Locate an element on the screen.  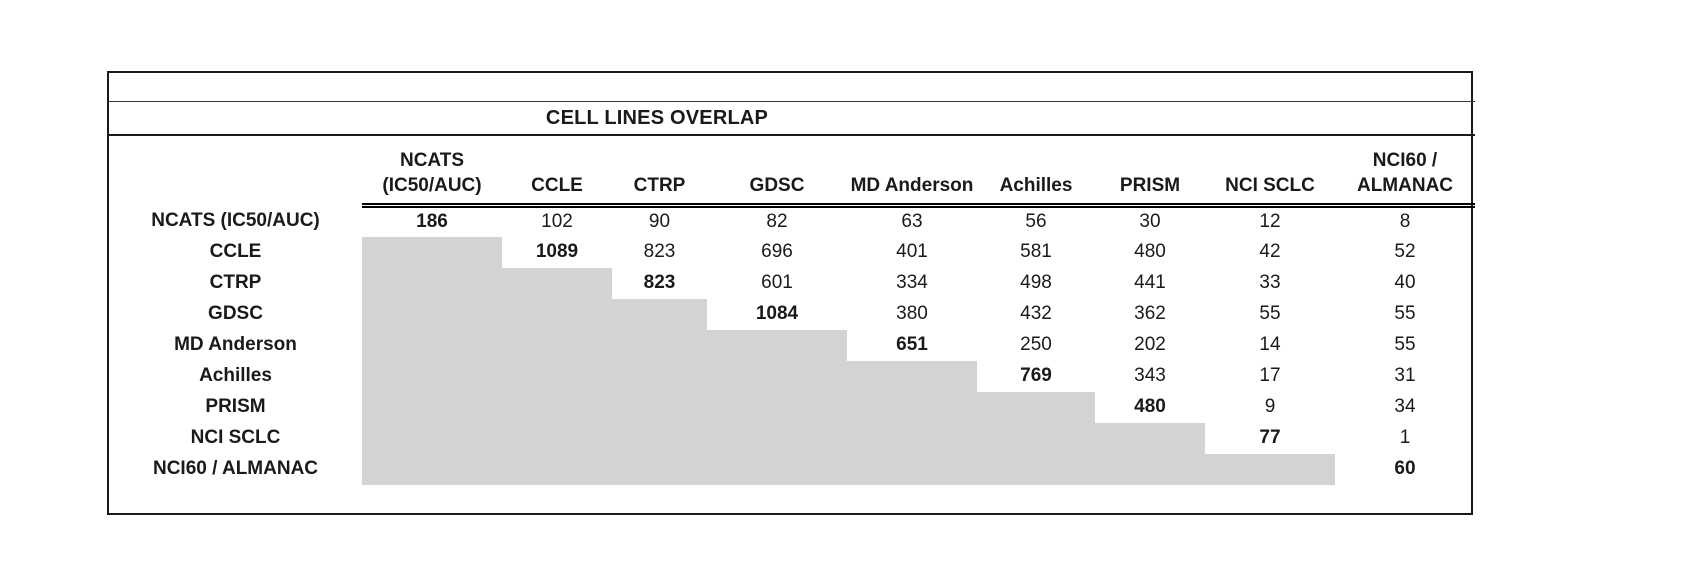
matrix-cell: 823 is located at coordinates (659, 251).